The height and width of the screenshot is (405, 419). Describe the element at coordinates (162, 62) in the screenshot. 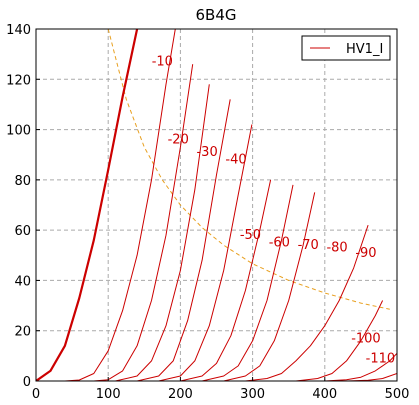

I see `curve-label: -10` at that location.